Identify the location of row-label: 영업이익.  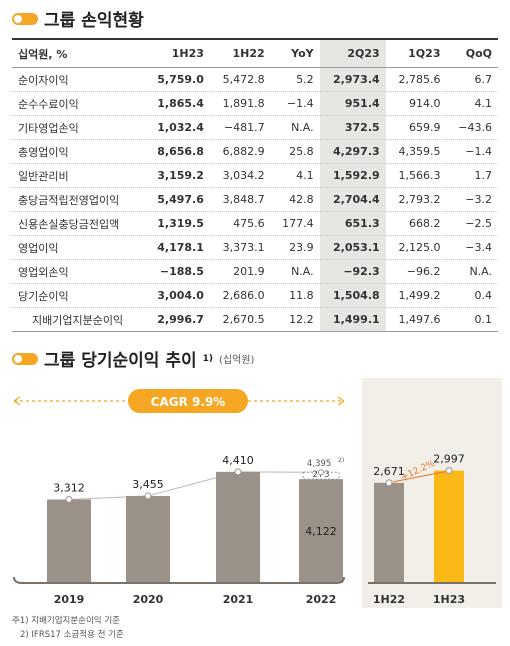
(78, 247).